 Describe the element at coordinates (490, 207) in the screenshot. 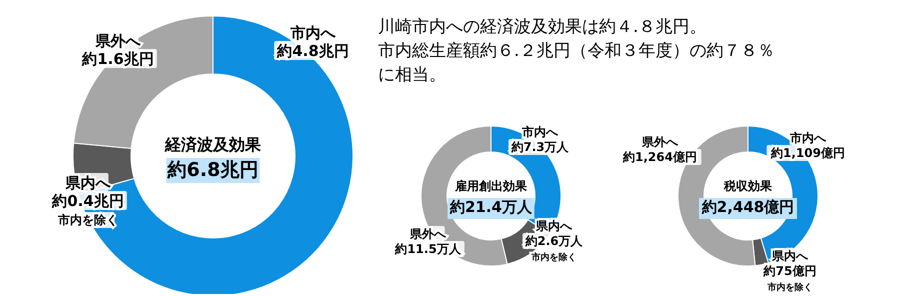

I see `text: 約21.4万人` at that location.